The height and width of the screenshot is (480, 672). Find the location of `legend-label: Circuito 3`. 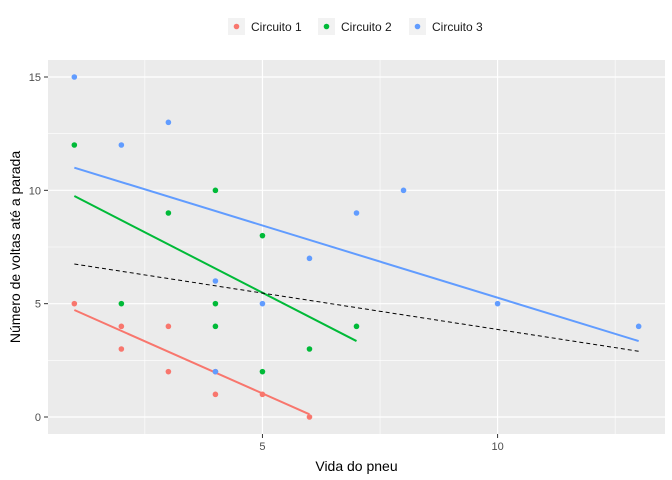

legend-label: Circuito 3 is located at coordinates (457, 27).